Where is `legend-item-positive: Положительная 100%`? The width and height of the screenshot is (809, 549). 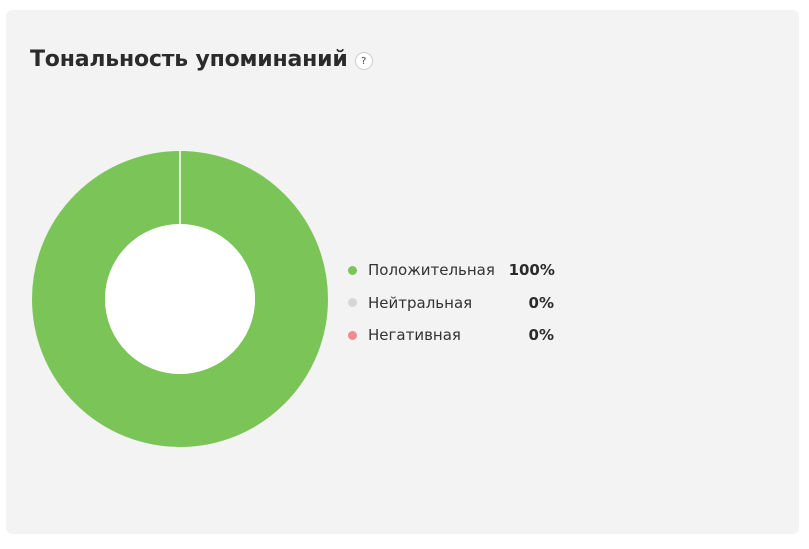 legend-item-positive: Положительная 100% is located at coordinates (458, 270).